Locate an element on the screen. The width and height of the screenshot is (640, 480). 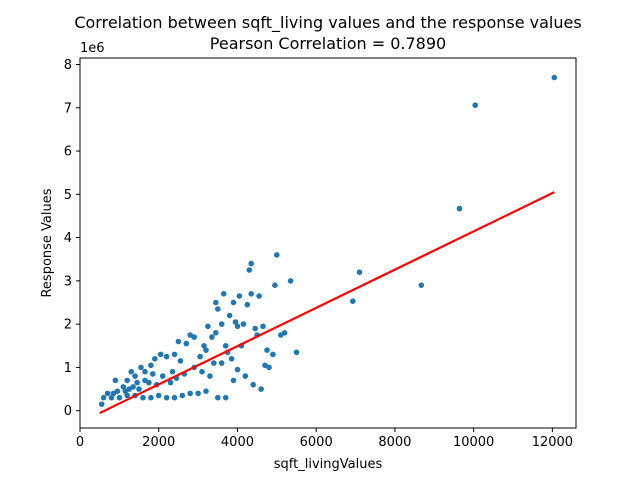
y-offset-label: 1e6 is located at coordinates (92, 48).